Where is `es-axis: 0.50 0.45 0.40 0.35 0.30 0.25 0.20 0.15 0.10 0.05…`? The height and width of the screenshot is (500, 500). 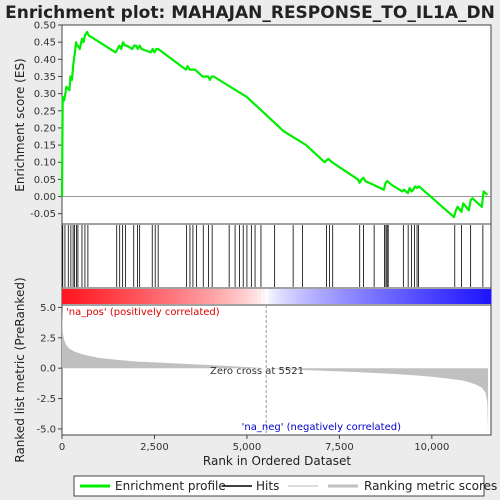 es-axis: 0.50 0.45 0.40 0.35 0.30 0.25 0.20 0.15 0.10 0.05… is located at coordinates (46, 120).